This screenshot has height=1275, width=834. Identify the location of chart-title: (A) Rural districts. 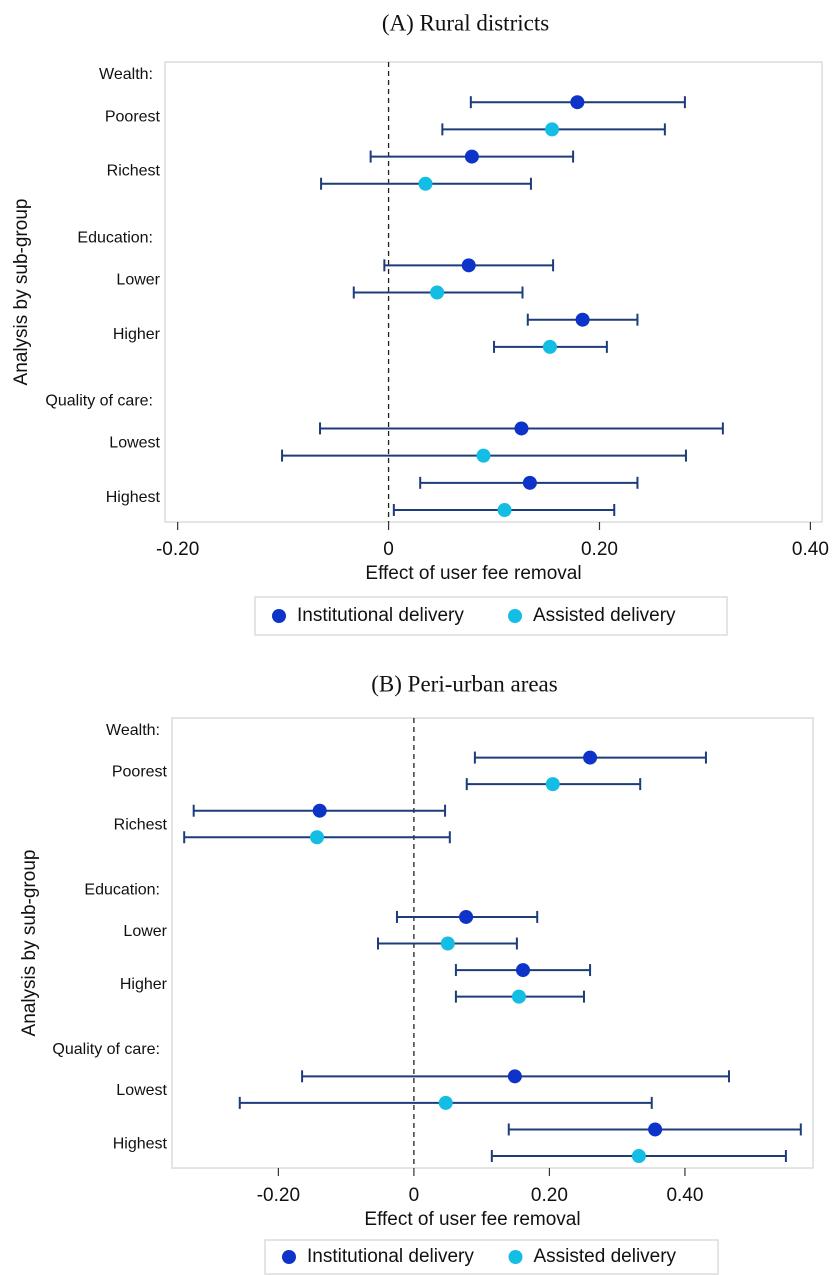
(465, 22).